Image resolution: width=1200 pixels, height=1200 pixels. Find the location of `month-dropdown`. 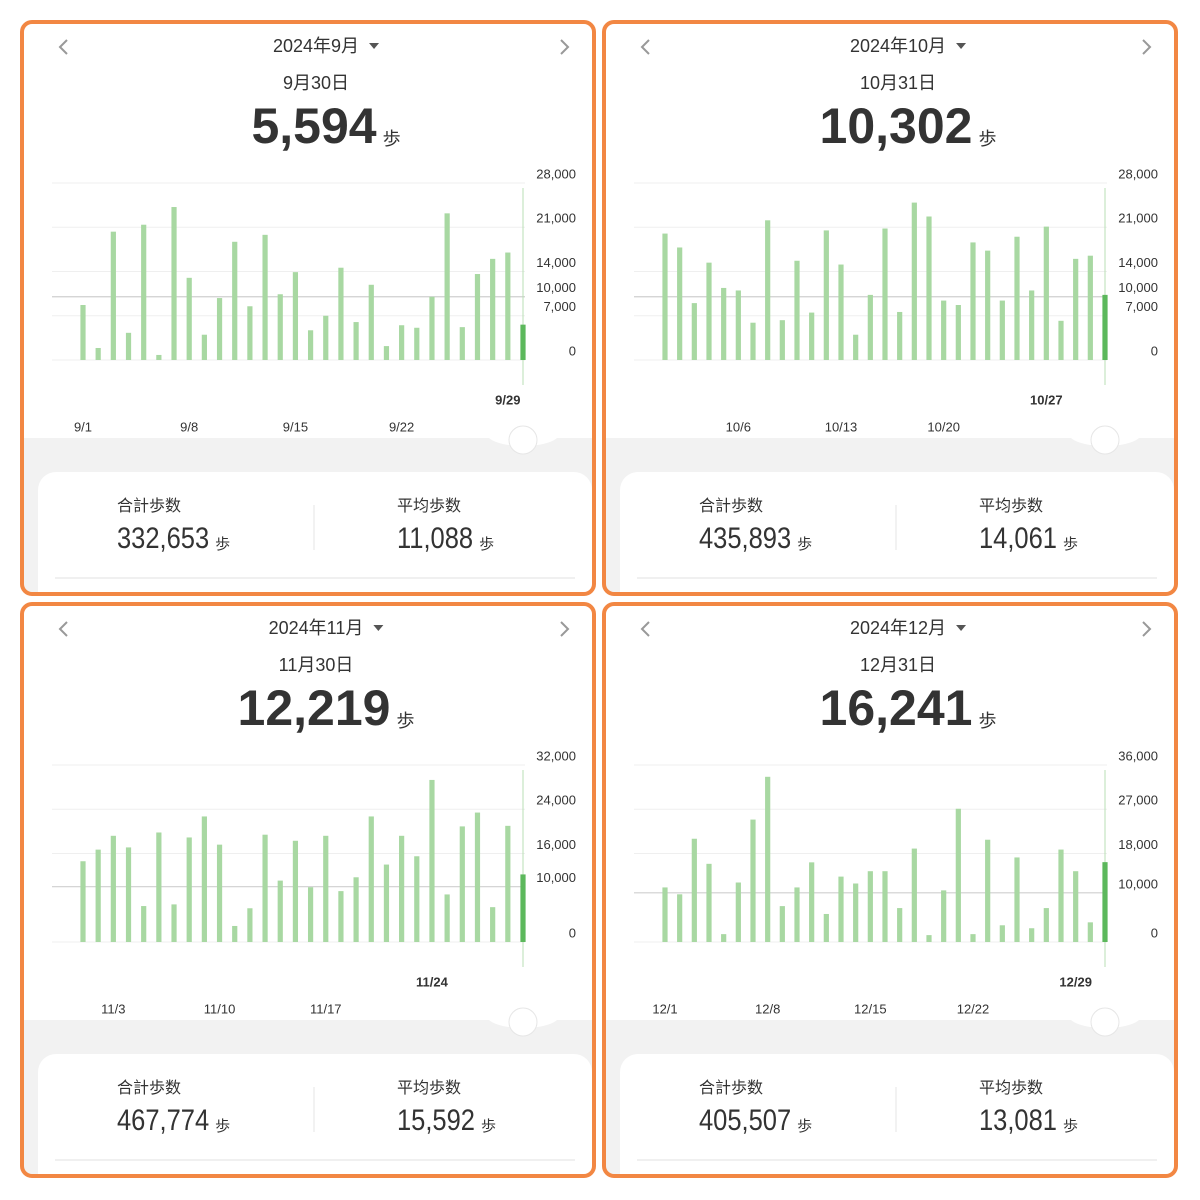

month-dropdown is located at coordinates (961, 628).